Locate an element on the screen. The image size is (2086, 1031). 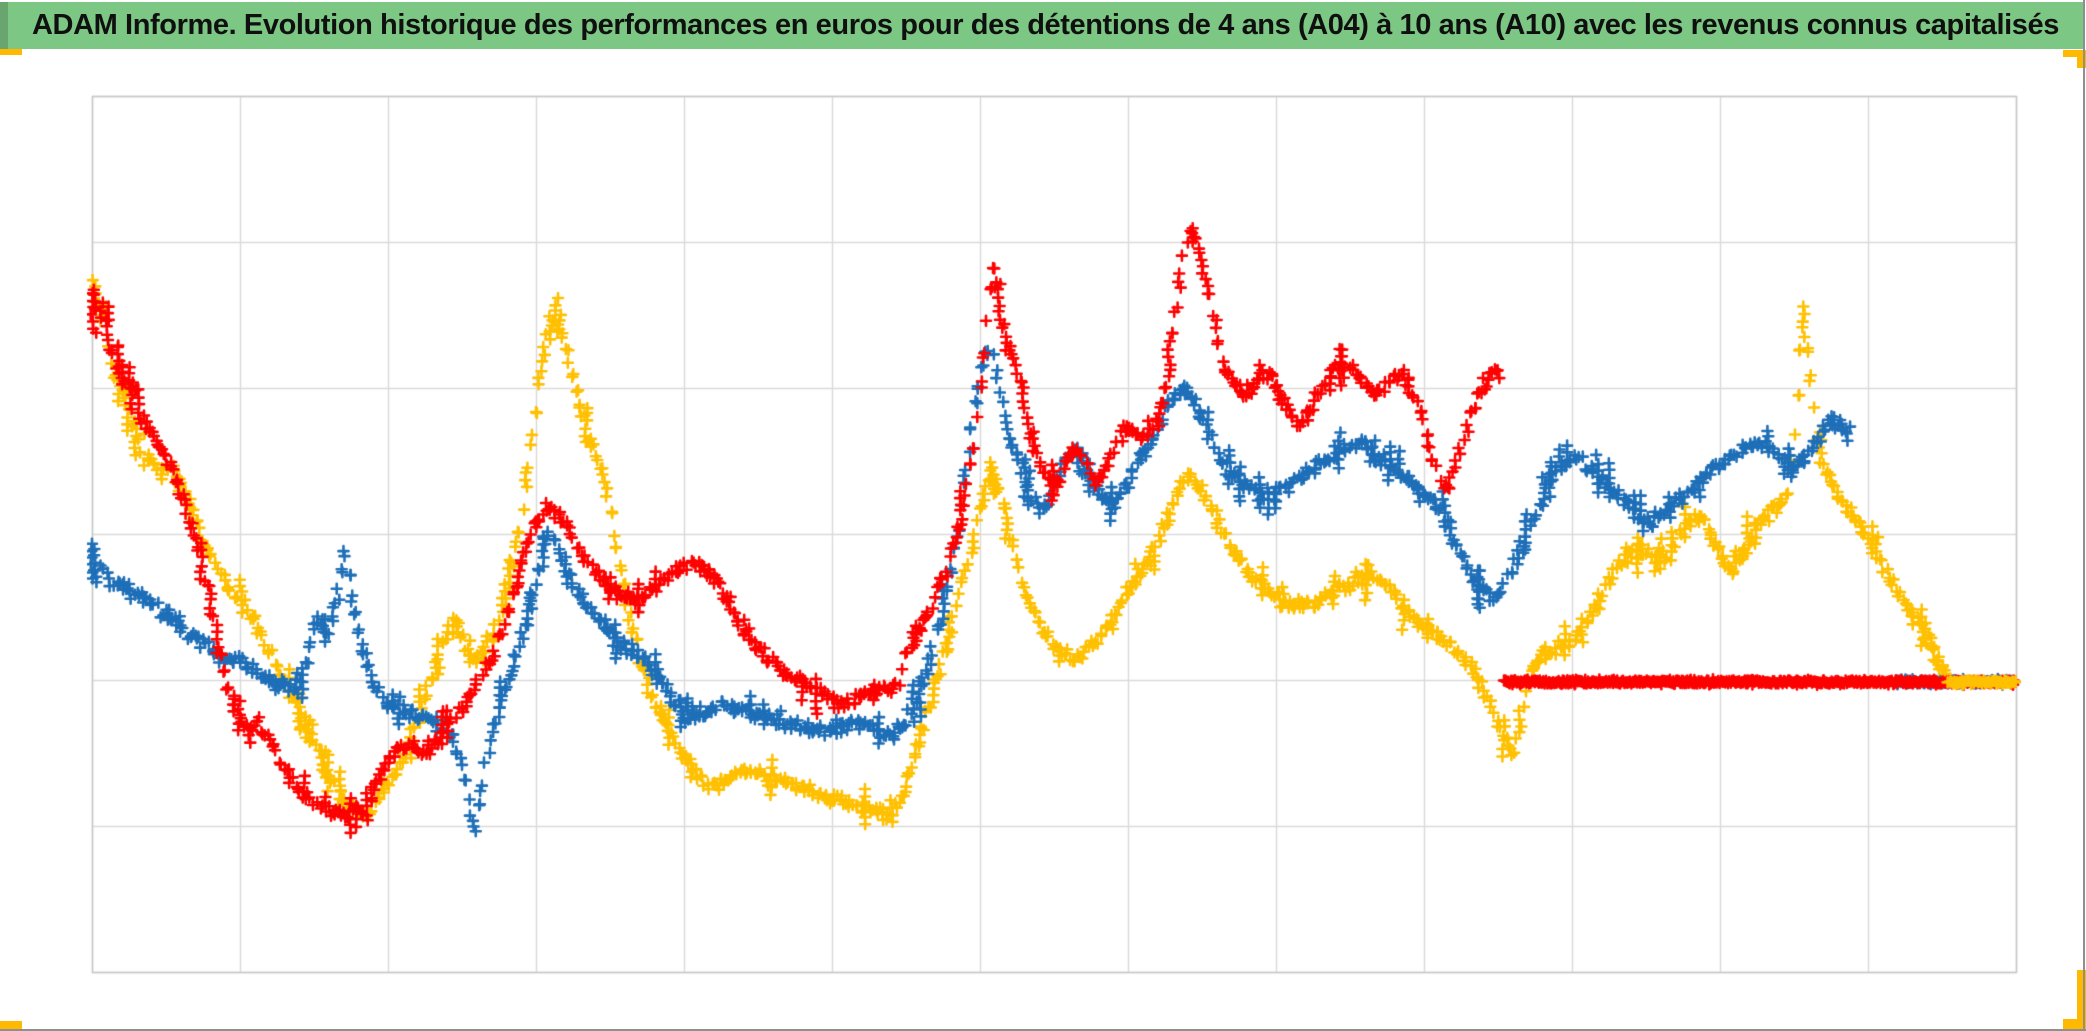
selection-handle-top-left is located at coordinates (11, 52).